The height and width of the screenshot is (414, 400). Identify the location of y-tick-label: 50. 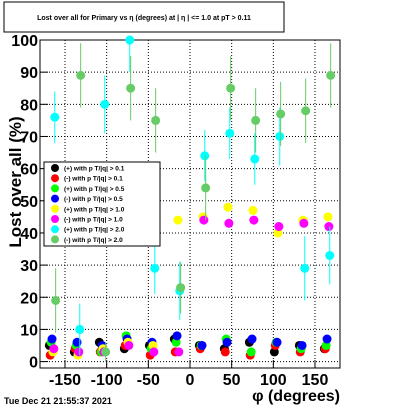
(29, 202).